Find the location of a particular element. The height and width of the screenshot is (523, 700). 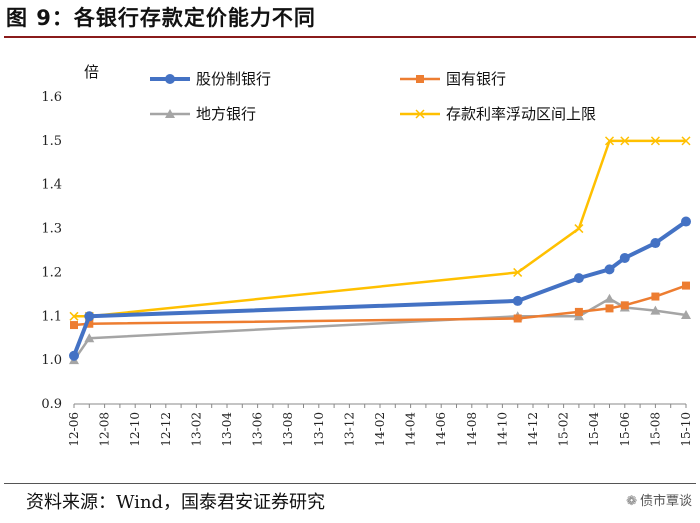

x-tick-label: 15-02 is located at coordinates (564, 429).